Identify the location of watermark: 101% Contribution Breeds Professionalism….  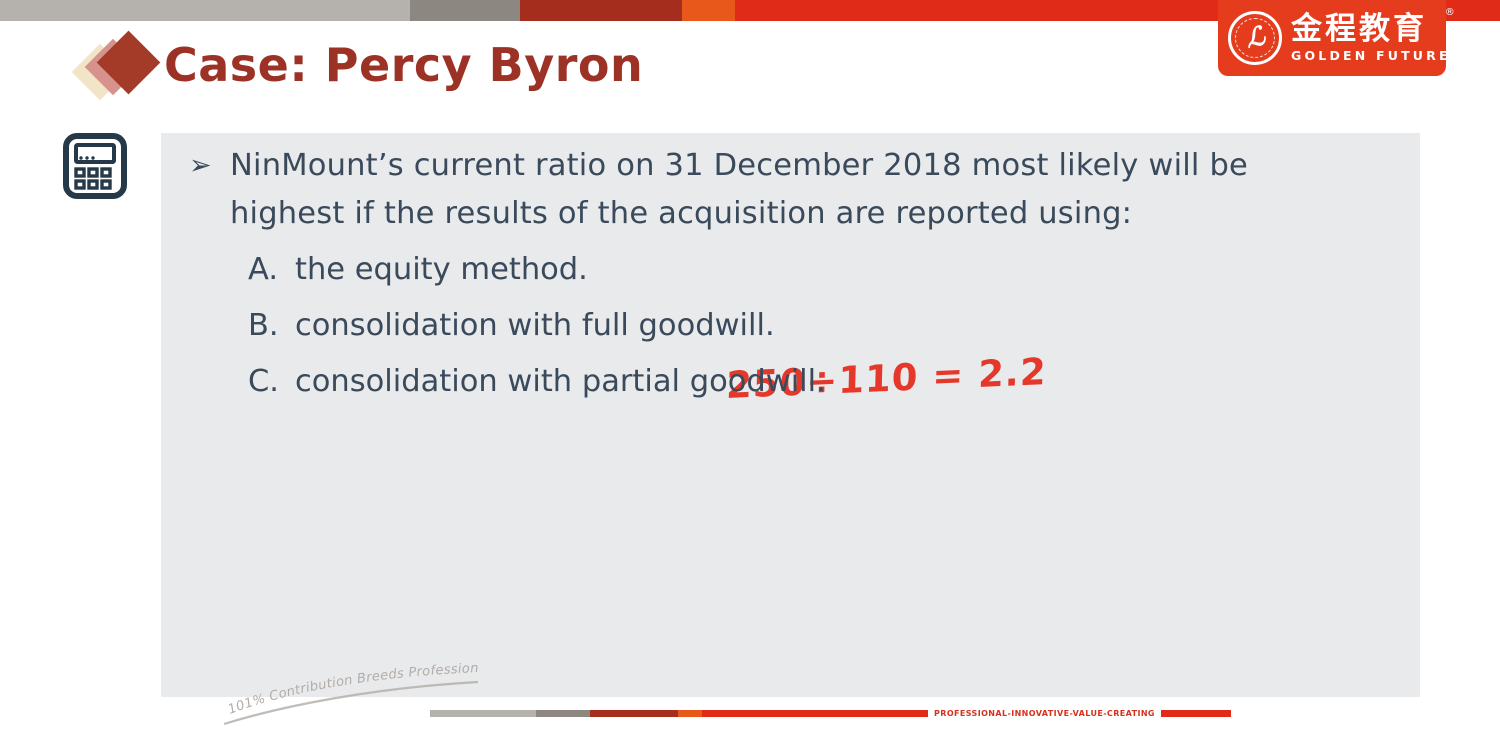
(350, 692).